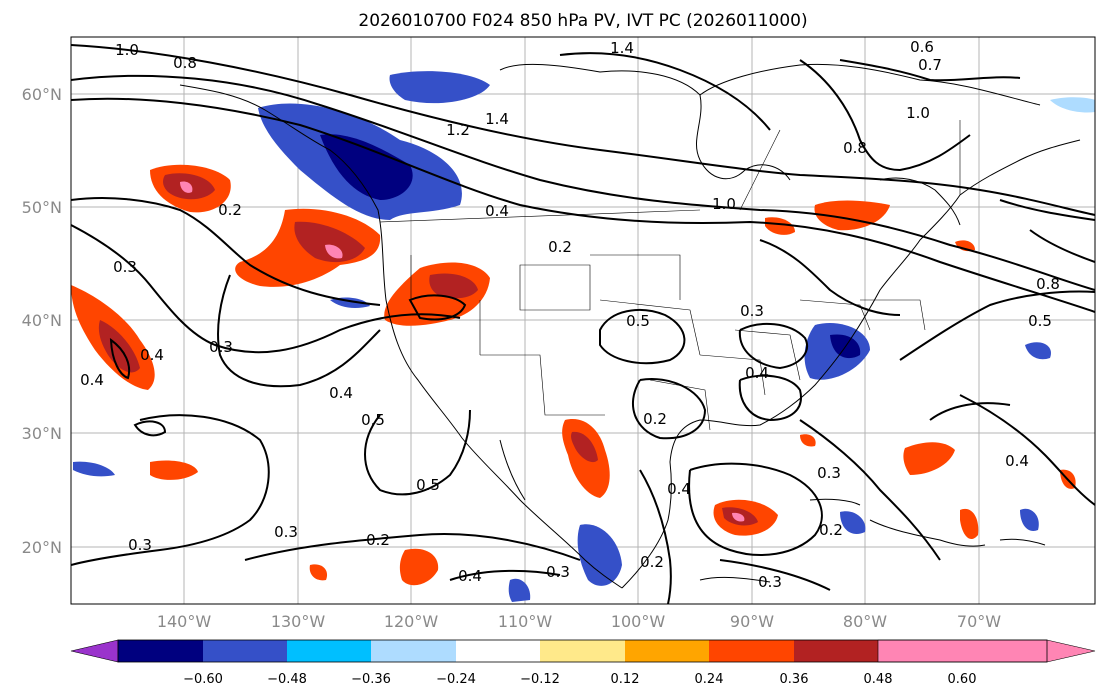  Describe the element at coordinates (865, 621) in the screenshot. I see `lon-tick-label: 80°W` at that location.